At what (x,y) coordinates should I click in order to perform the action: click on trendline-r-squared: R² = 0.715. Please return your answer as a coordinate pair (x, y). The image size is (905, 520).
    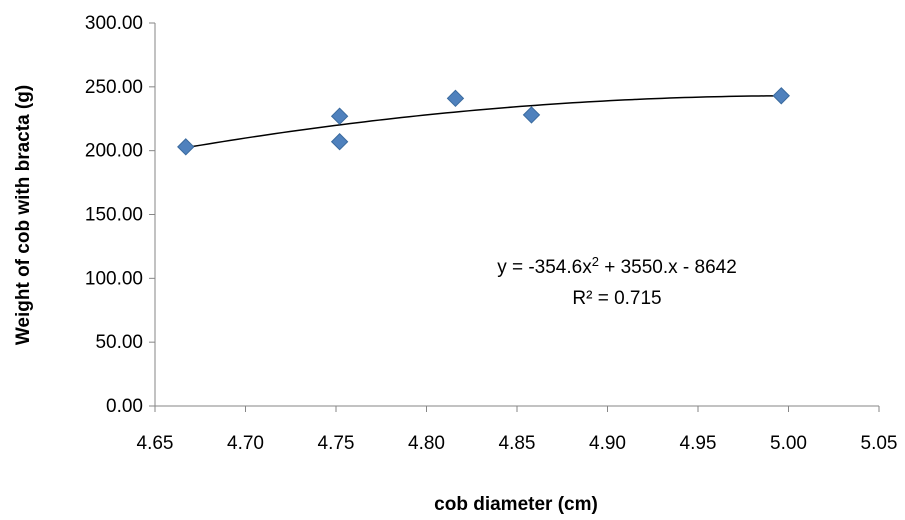
    Looking at the image, I should click on (616, 298).